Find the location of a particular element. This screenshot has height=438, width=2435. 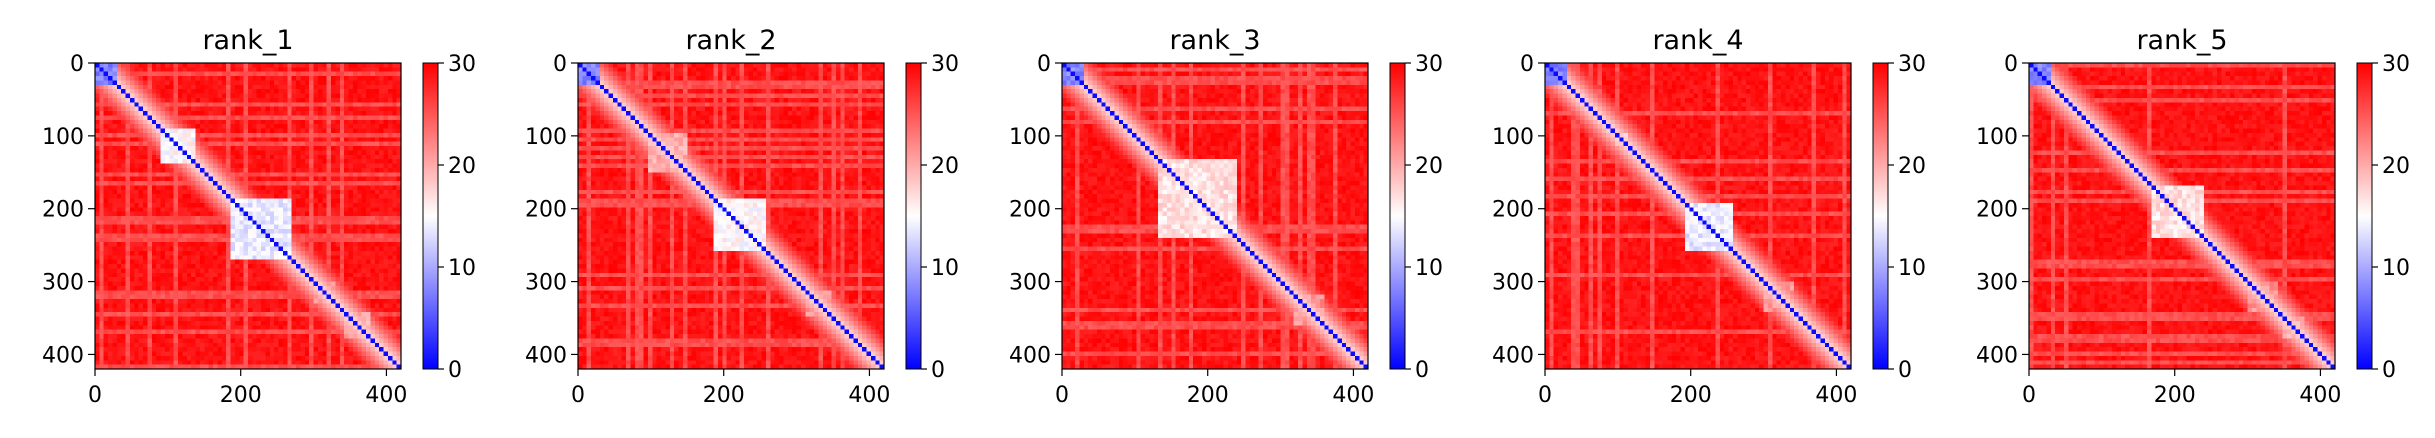

chart-title: rank_2 is located at coordinates (730, 40).